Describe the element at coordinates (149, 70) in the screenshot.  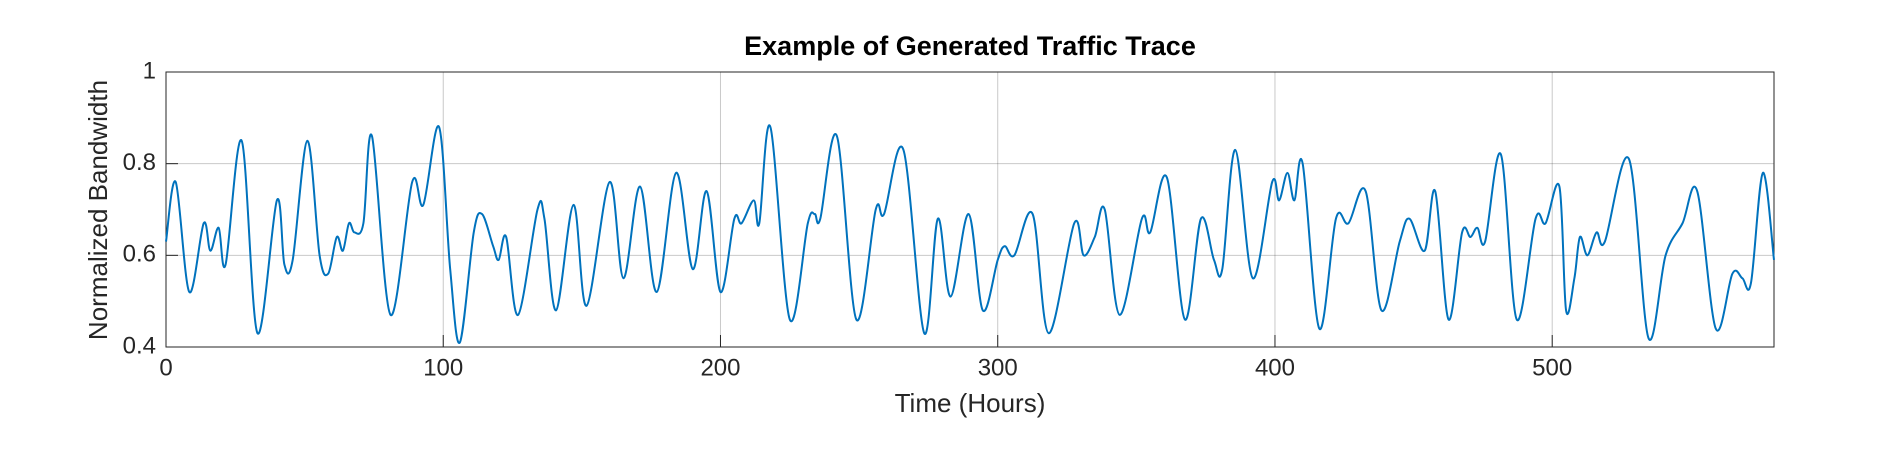
I see `y-tick-label: 1` at that location.